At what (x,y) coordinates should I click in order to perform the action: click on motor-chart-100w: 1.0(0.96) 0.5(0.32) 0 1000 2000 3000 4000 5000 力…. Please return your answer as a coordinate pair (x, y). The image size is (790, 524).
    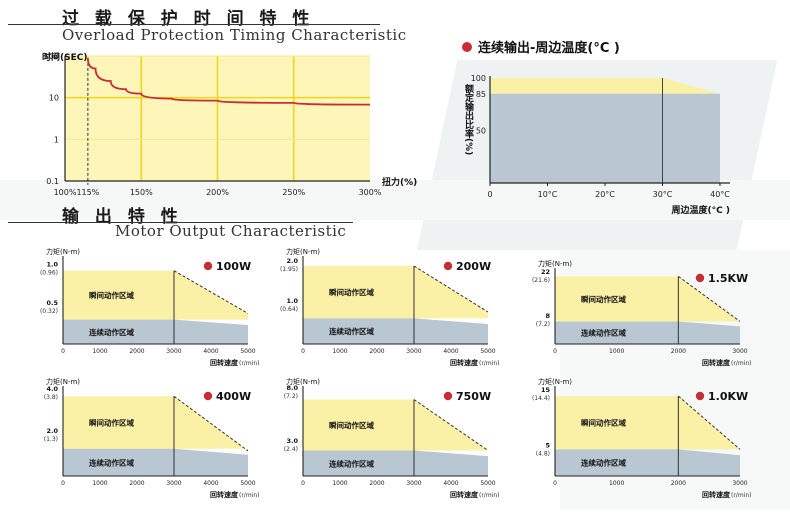
    Looking at the image, I should click on (150, 307).